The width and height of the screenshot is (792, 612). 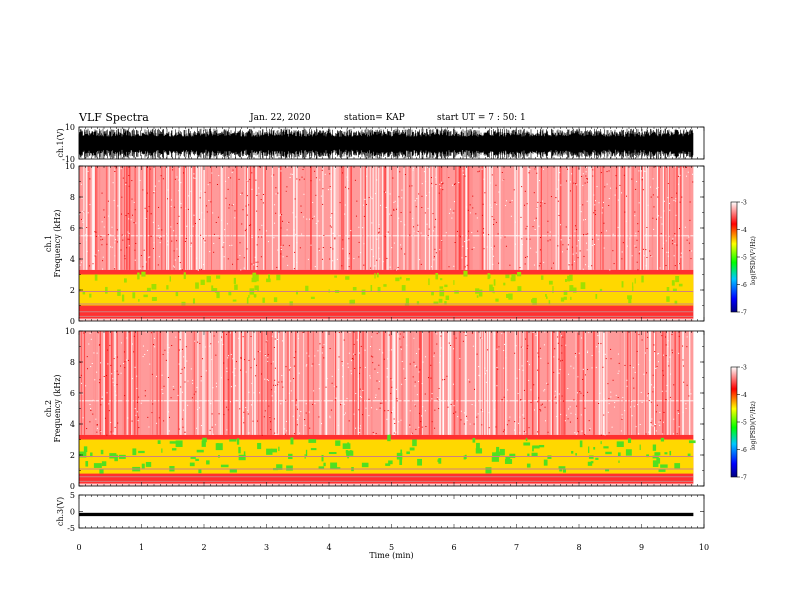 What do you see at coordinates (72, 197) in the screenshot?
I see `y-tick-label: 8` at bounding box center [72, 197].